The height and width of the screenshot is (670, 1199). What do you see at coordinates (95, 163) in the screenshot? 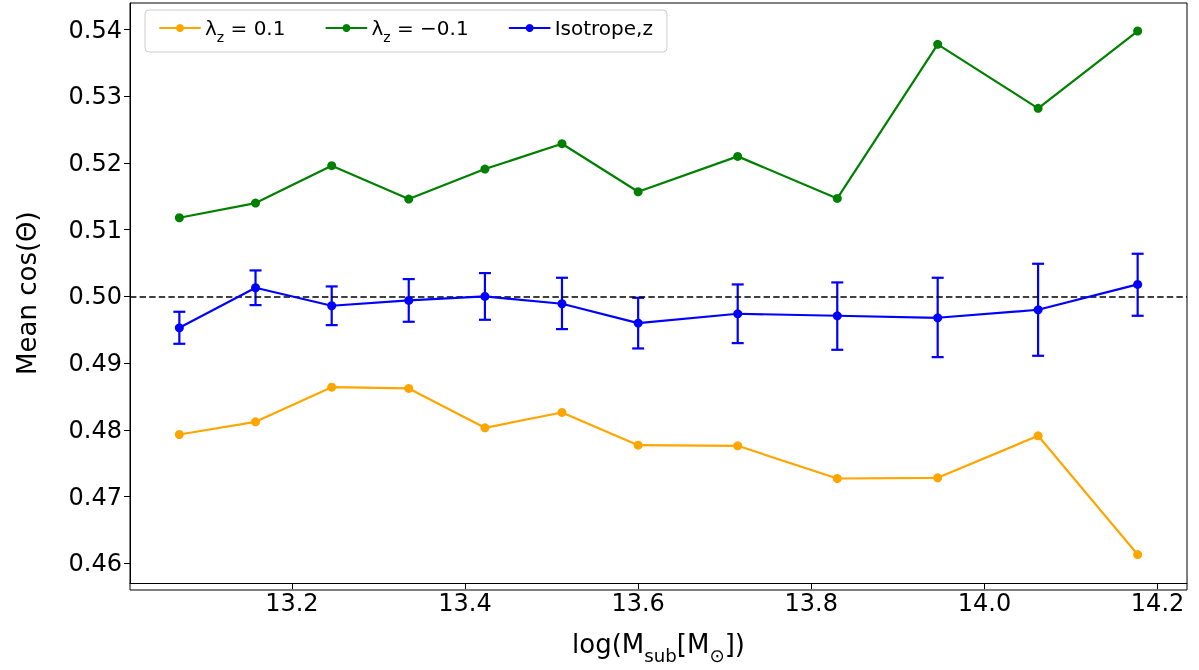
I see `y-tick-label: 0.52` at bounding box center [95, 163].